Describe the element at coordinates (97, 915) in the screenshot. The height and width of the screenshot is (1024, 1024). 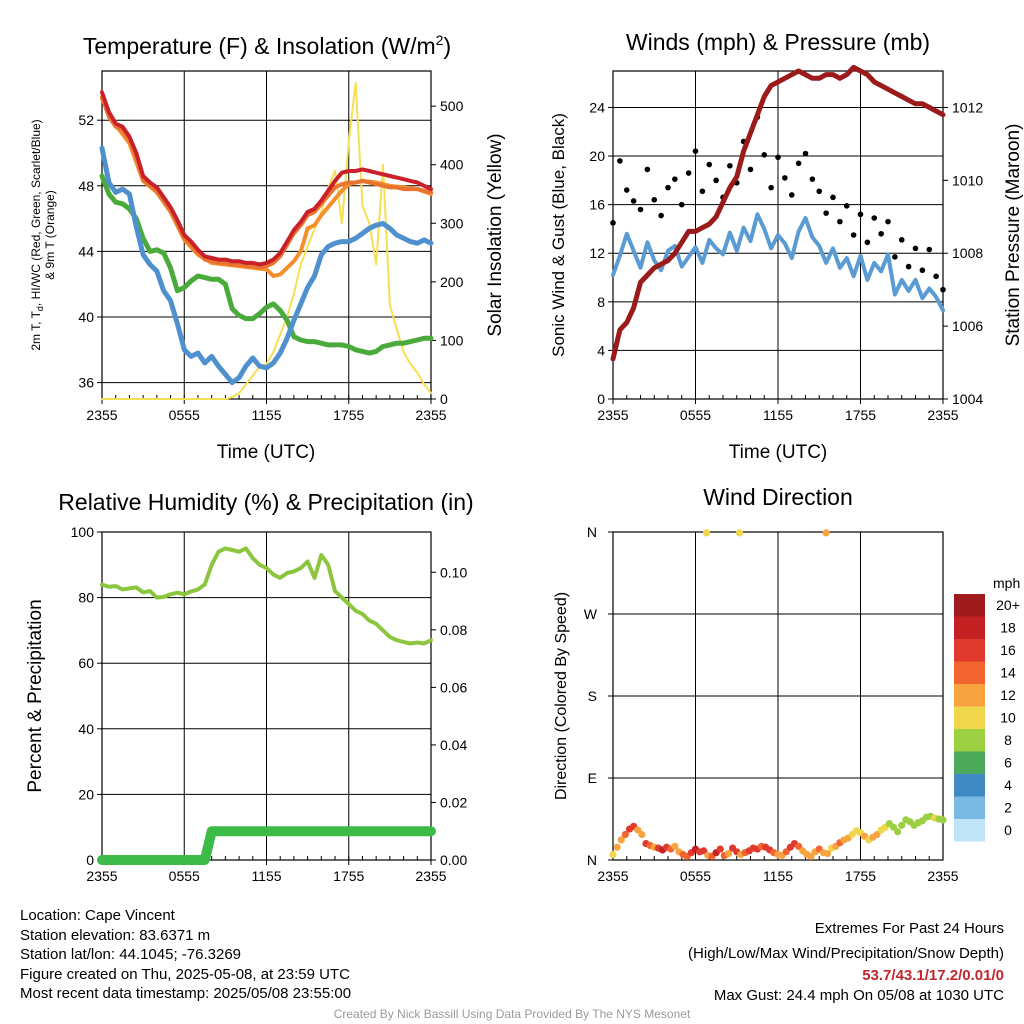
I see `location-text: Location: Cape Vincent` at that location.